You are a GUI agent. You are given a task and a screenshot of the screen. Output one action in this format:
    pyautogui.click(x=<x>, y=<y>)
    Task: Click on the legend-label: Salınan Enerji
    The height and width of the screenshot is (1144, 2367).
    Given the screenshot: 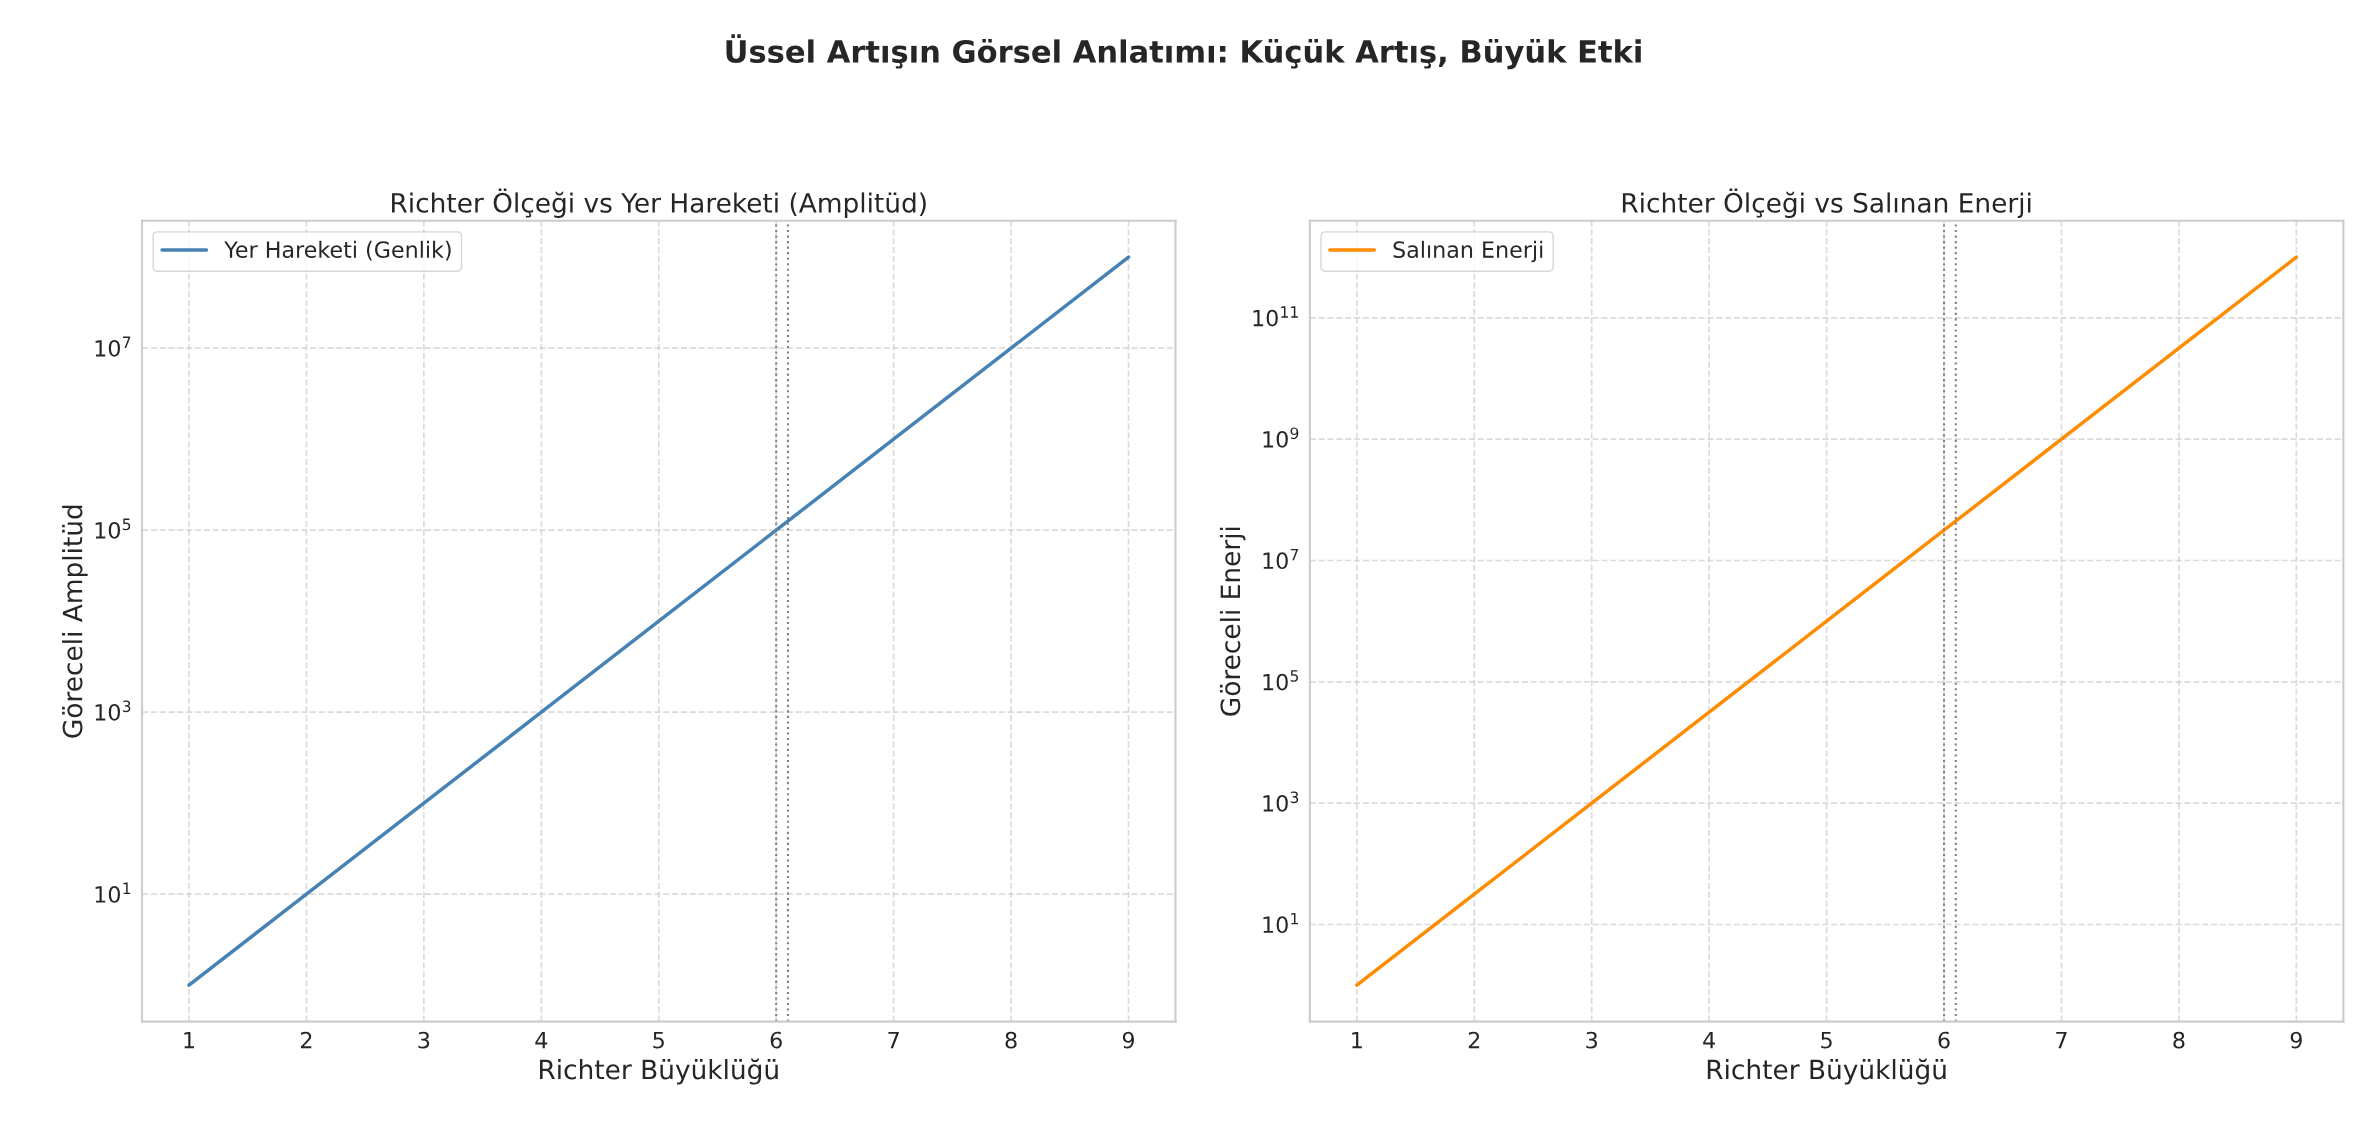 What is the action you would take?
    pyautogui.click(x=1468, y=251)
    